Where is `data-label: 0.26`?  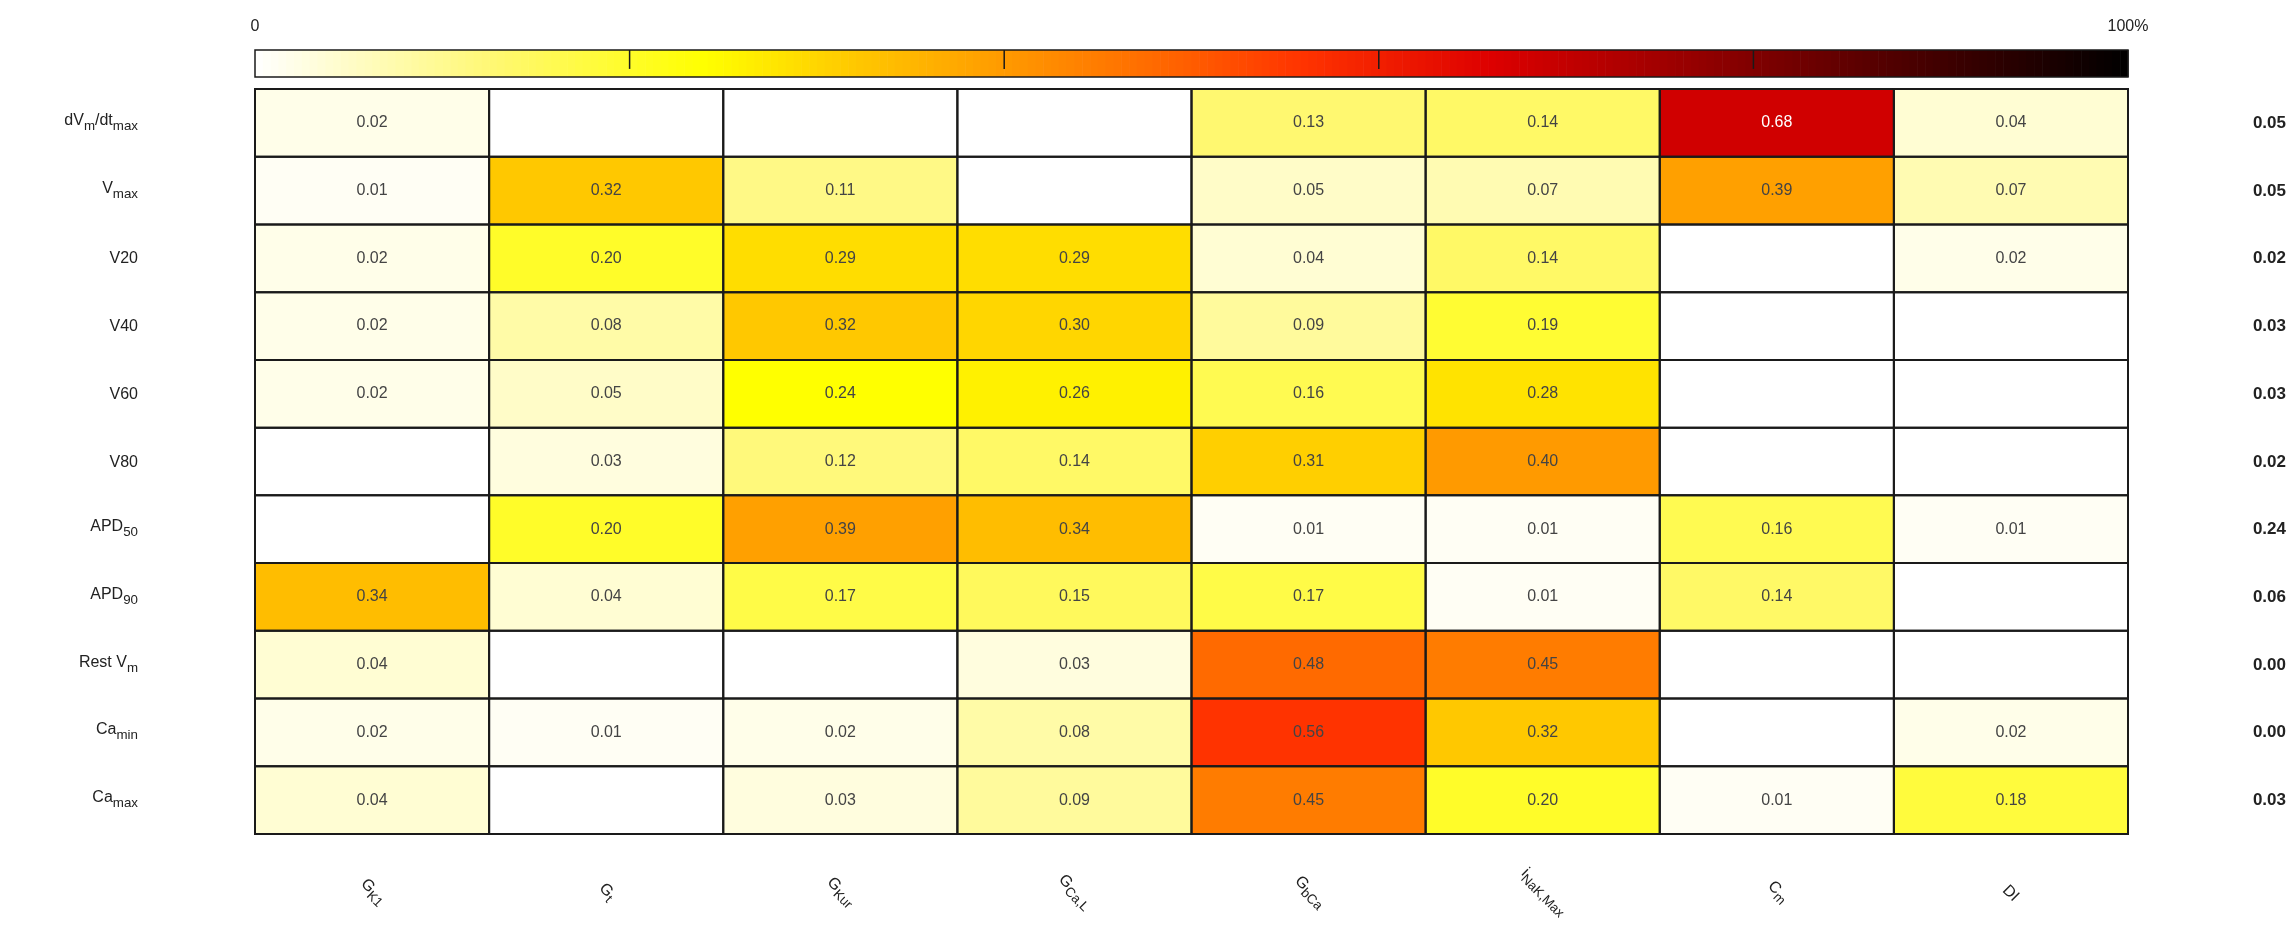
data-label: 0.26 is located at coordinates (1074, 393).